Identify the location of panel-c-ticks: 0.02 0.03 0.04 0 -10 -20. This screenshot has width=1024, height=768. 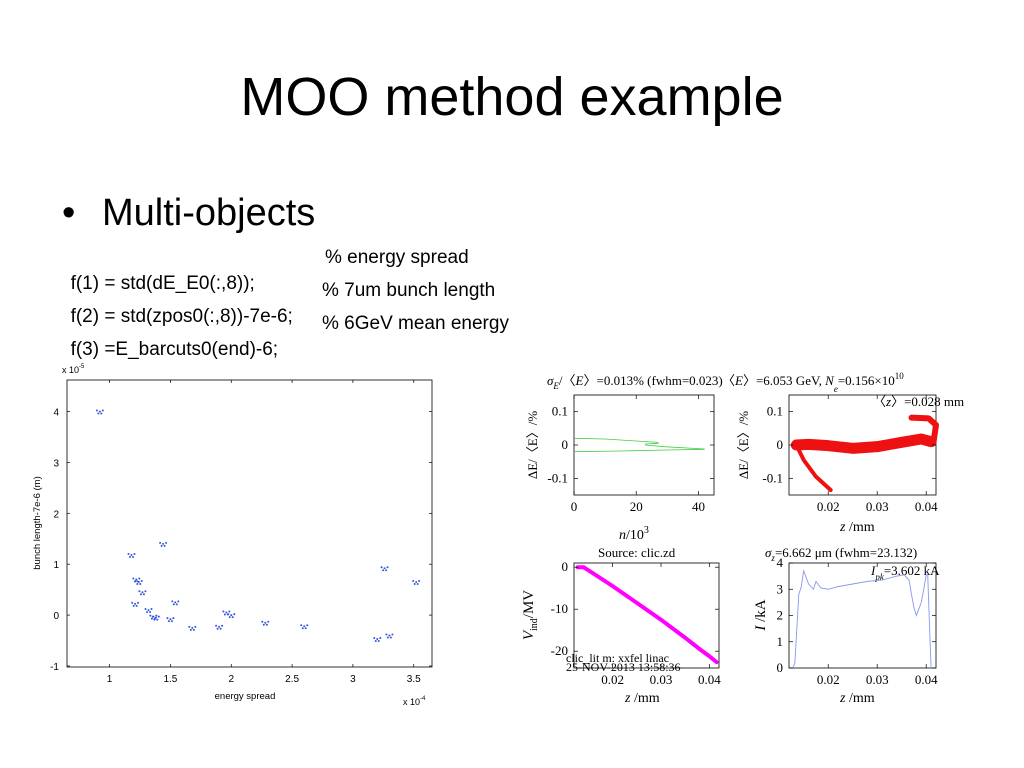
(636, 623).